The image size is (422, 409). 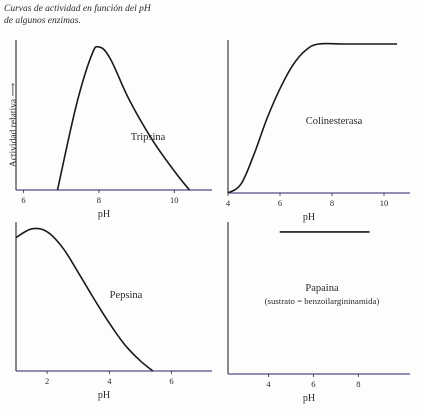 What do you see at coordinates (334, 121) in the screenshot?
I see `enzyme-label: Colinesterasa` at bounding box center [334, 121].